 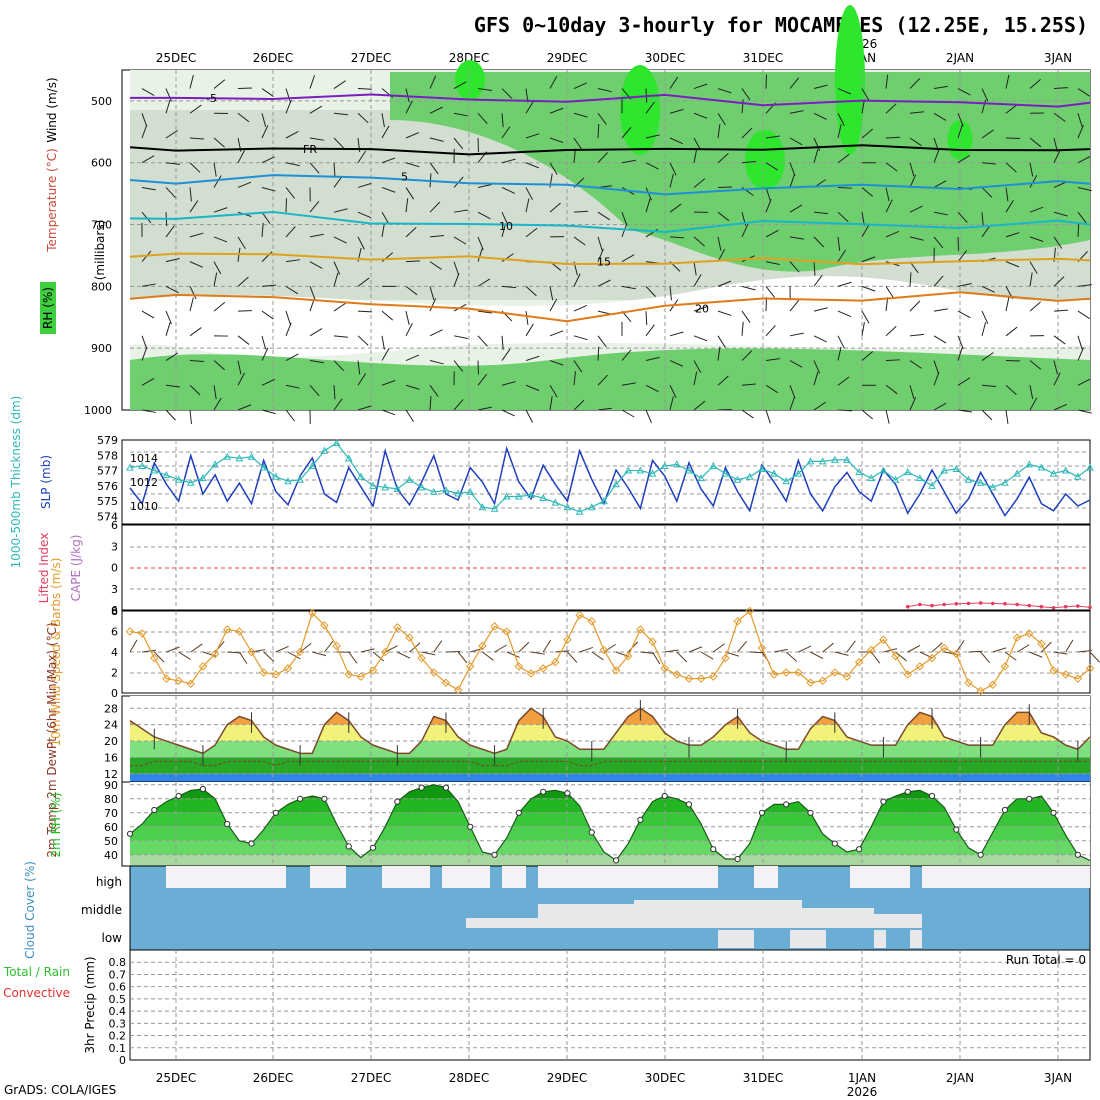 What do you see at coordinates (567, 58) in the screenshot?
I see `top-date-label: 29DEC` at bounding box center [567, 58].